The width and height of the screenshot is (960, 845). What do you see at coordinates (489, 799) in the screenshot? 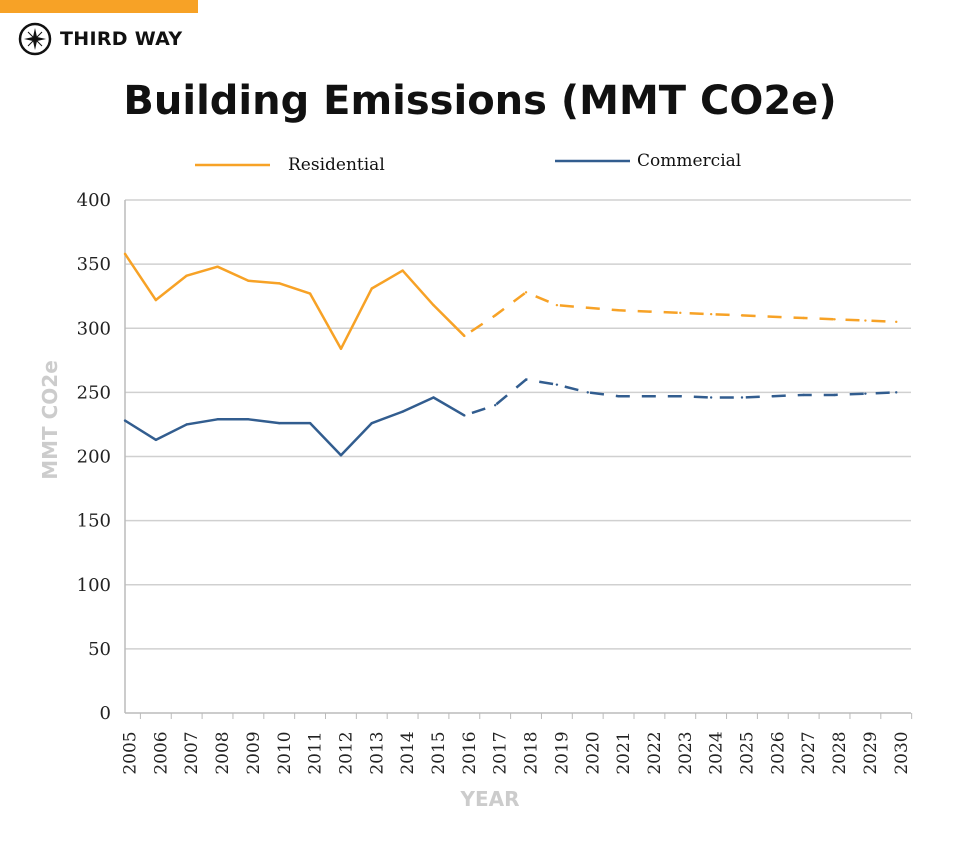
I see `x-axis-title: YEAR` at bounding box center [489, 799].